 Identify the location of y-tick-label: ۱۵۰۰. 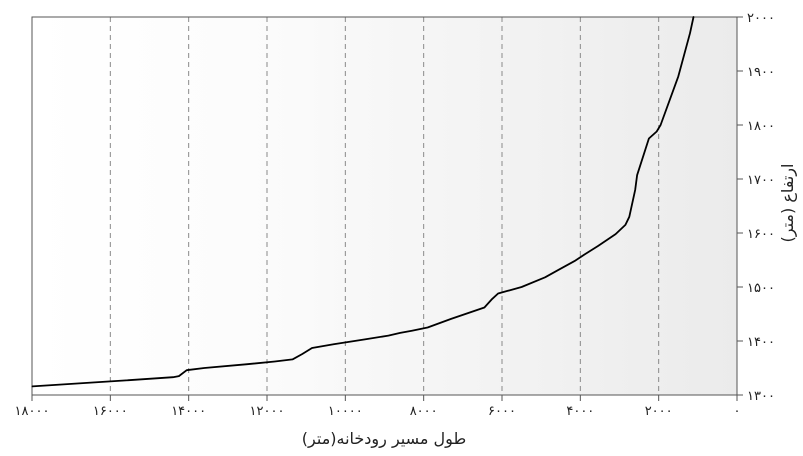
(761, 288).